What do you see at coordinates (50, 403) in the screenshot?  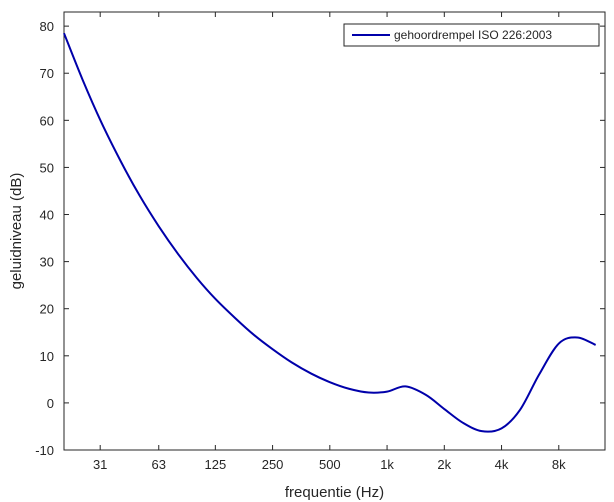 I see `y-tick-label: 0` at bounding box center [50, 403].